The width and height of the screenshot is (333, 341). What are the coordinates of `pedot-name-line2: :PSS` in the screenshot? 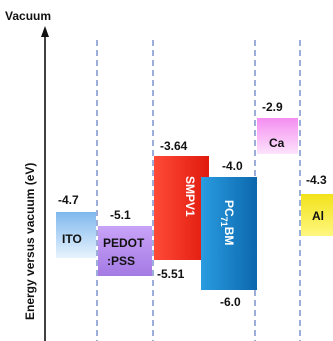 It's located at (121, 261).